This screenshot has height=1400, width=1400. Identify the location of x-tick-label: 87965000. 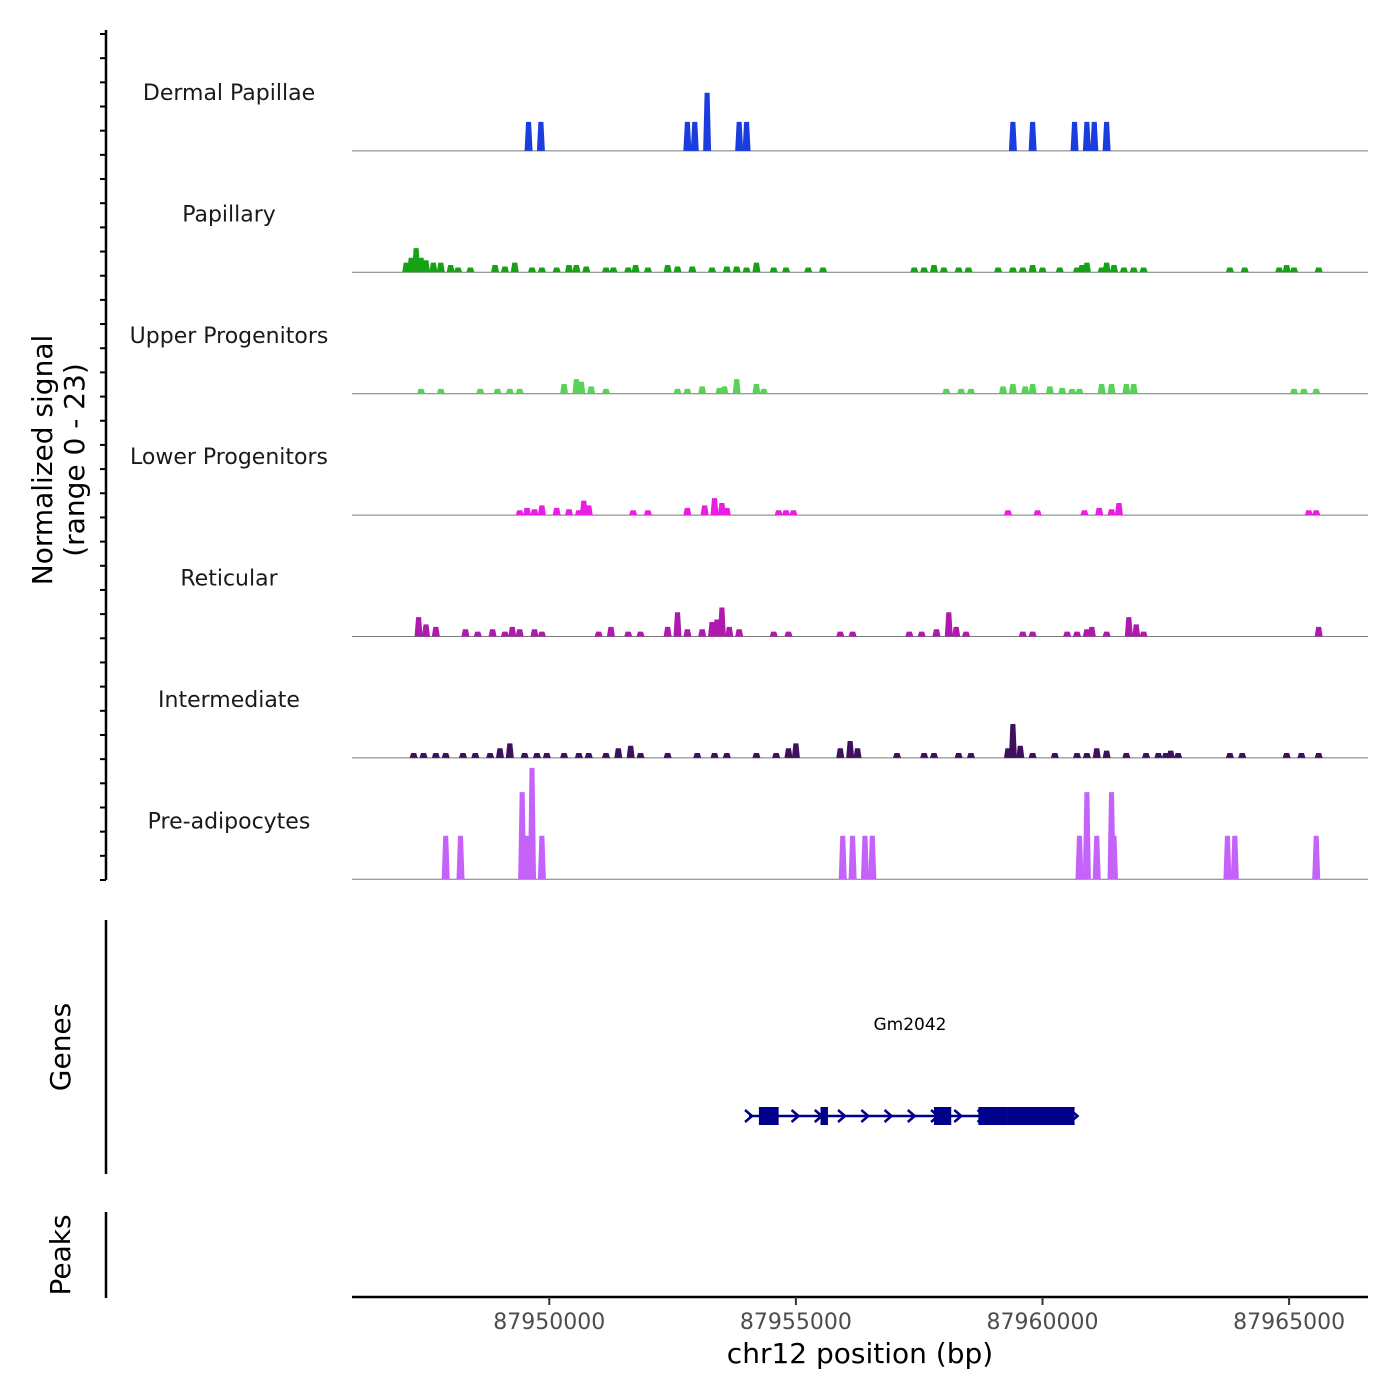
(1289, 1322).